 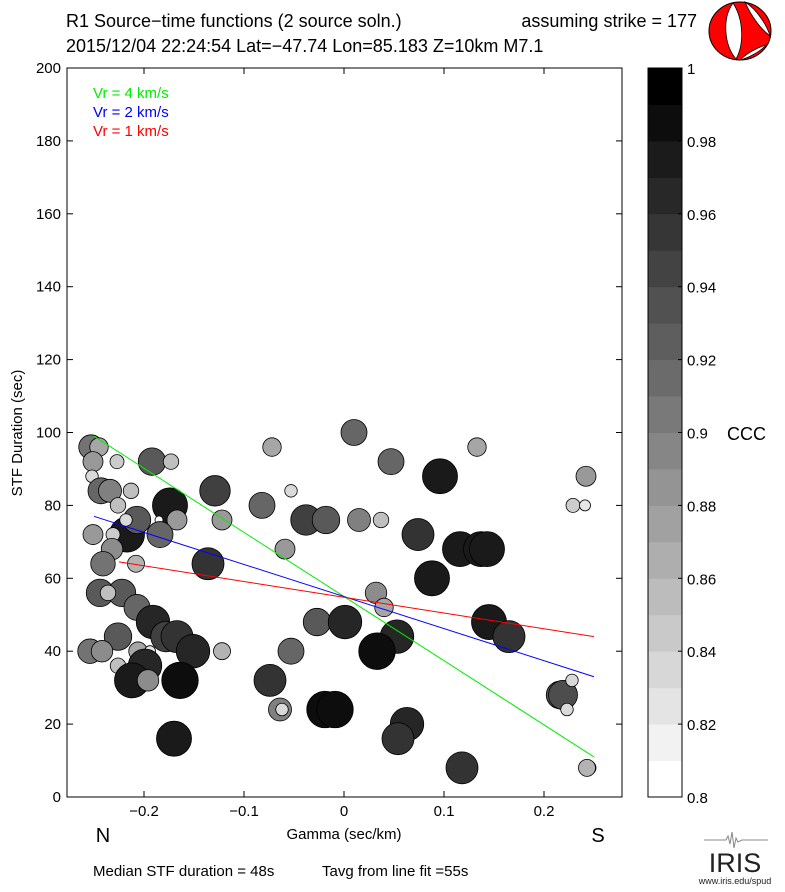 I want to click on colorbar-tick-label: 0.96, so click(x=701, y=215).